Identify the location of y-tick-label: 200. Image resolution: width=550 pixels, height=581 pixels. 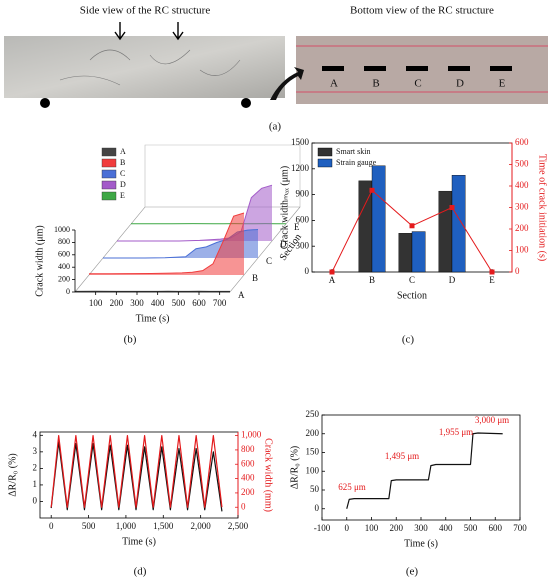
(64, 278).